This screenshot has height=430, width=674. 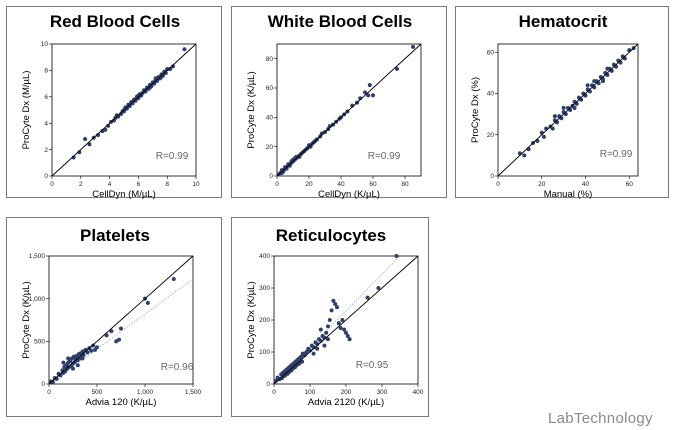 What do you see at coordinates (97, 392) in the screenshot?
I see `x-tick-label: 500` at bounding box center [97, 392].